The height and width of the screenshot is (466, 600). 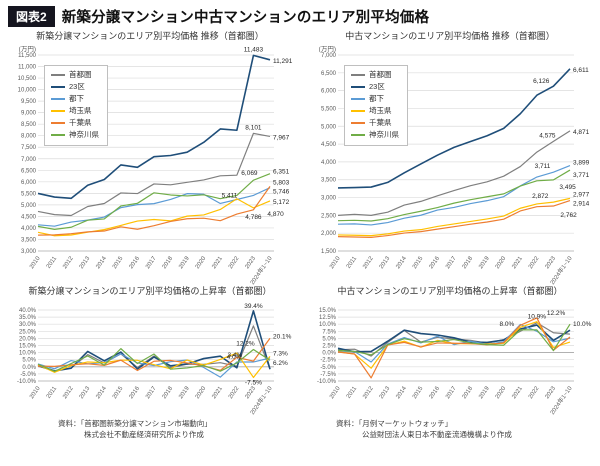 I want to click on data-label: 3,495, so click(x=567, y=187).